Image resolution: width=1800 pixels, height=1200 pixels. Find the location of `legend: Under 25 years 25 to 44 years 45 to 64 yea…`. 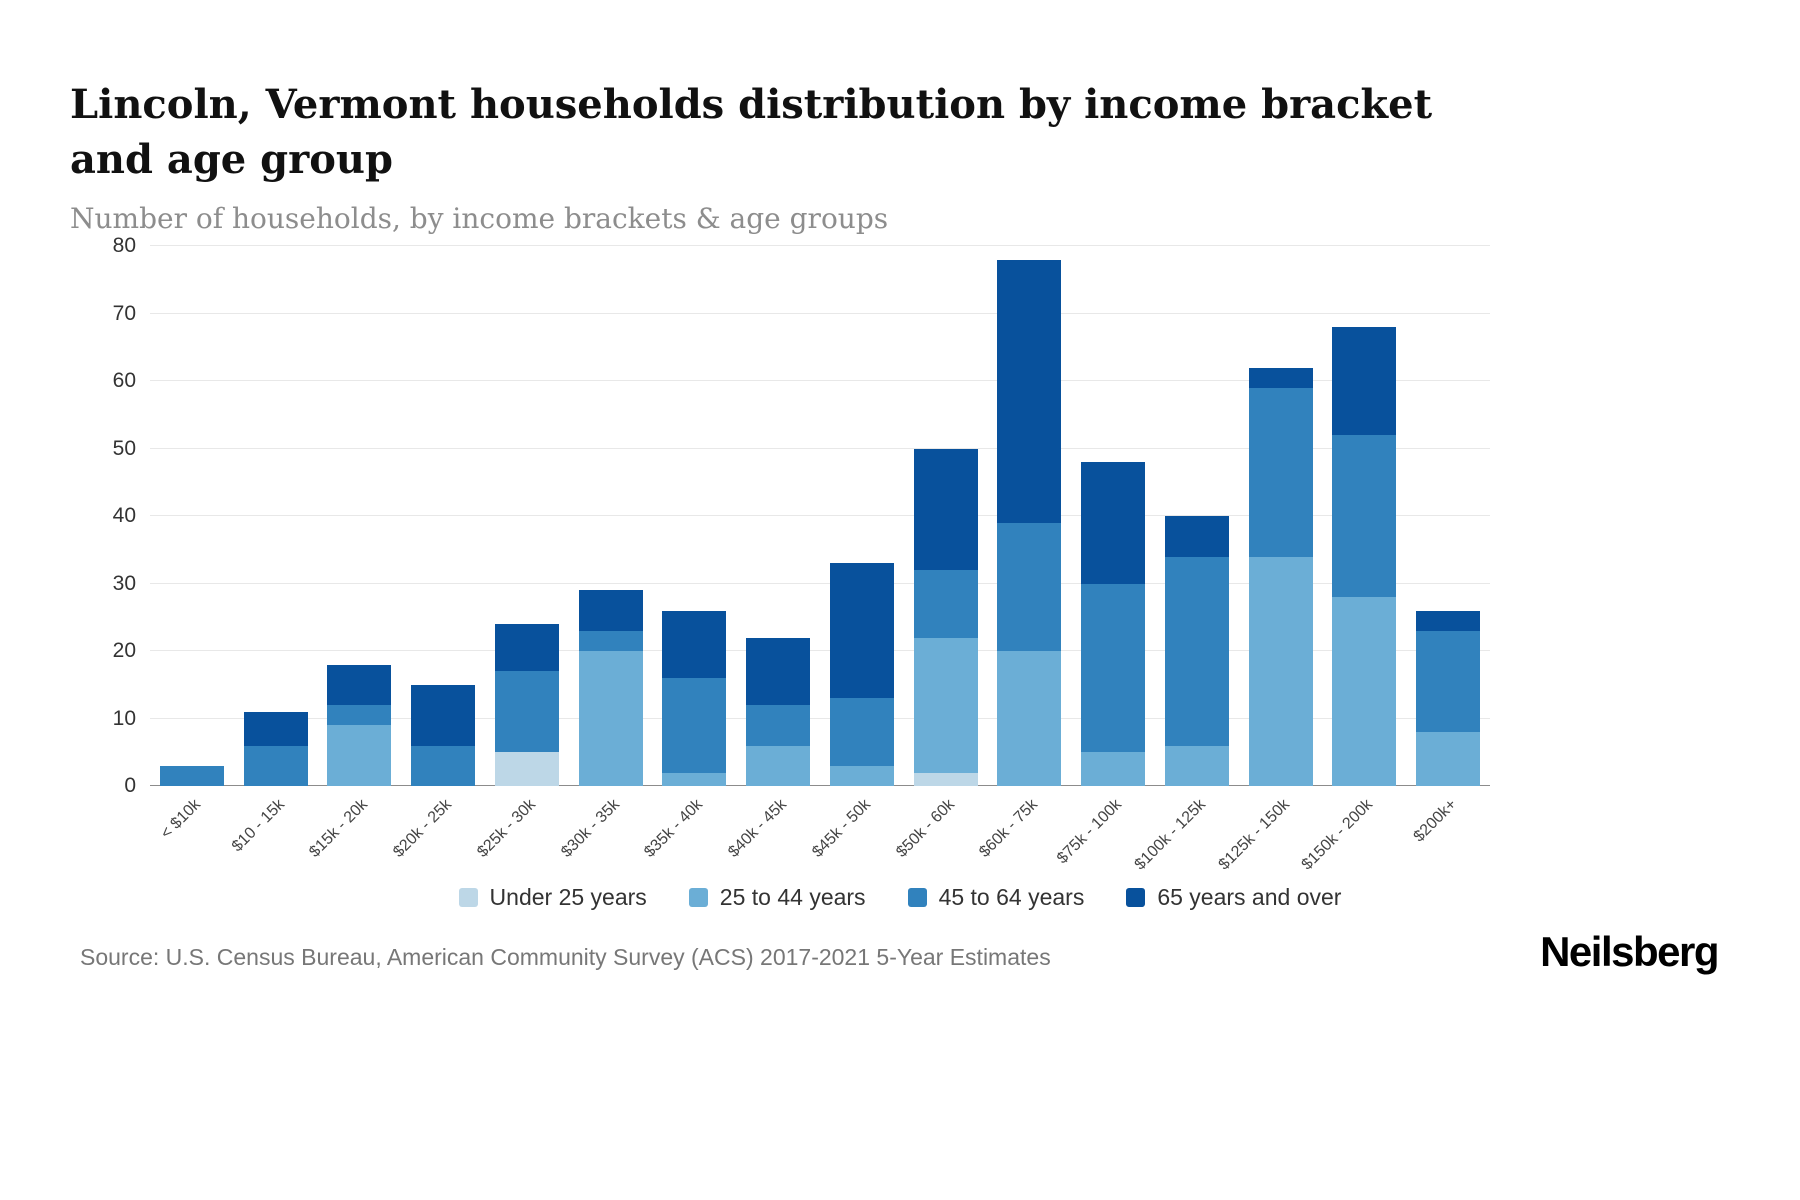

legend: Under 25 years 25 to 44 years 45 to 64 yea… is located at coordinates (900, 897).